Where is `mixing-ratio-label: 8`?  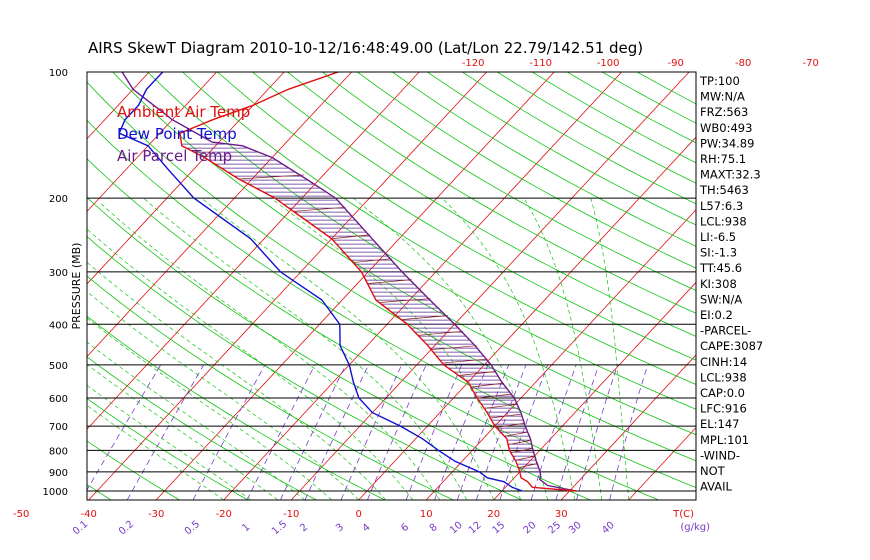
mixing-ratio-label: 8 is located at coordinates (434, 528).